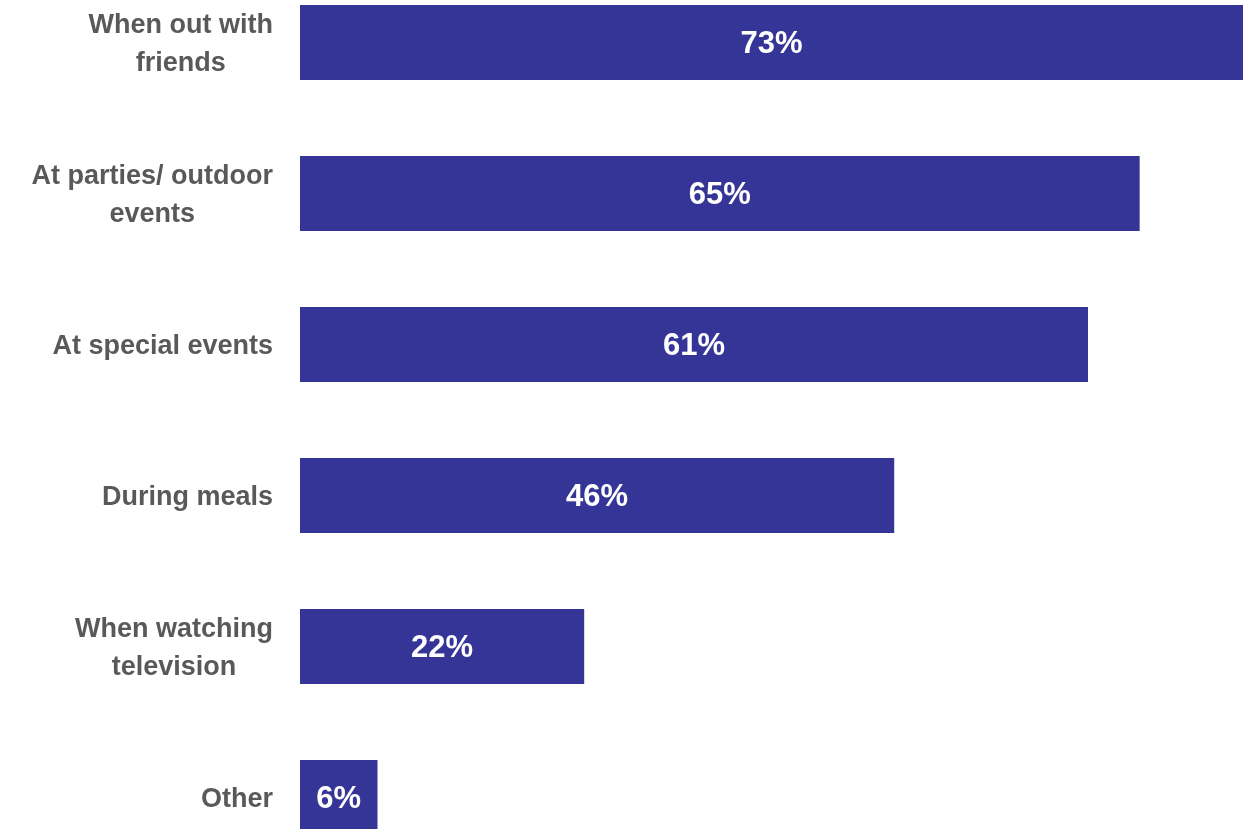 The image size is (1243, 829). I want to click on data-label: 65%, so click(719, 194).